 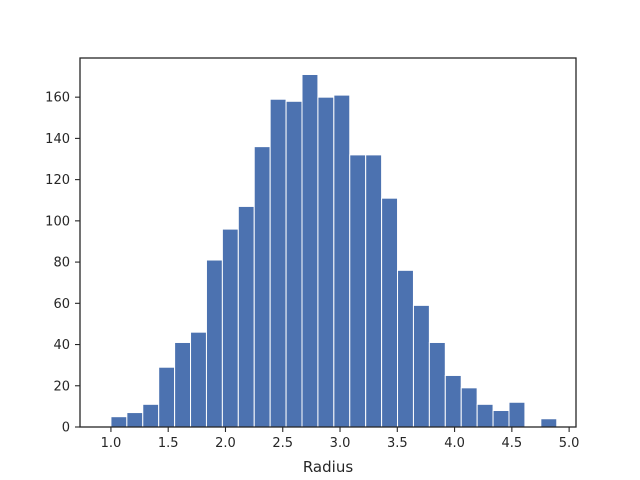 I want to click on x-tick-label: 3.0, so click(x=340, y=443).